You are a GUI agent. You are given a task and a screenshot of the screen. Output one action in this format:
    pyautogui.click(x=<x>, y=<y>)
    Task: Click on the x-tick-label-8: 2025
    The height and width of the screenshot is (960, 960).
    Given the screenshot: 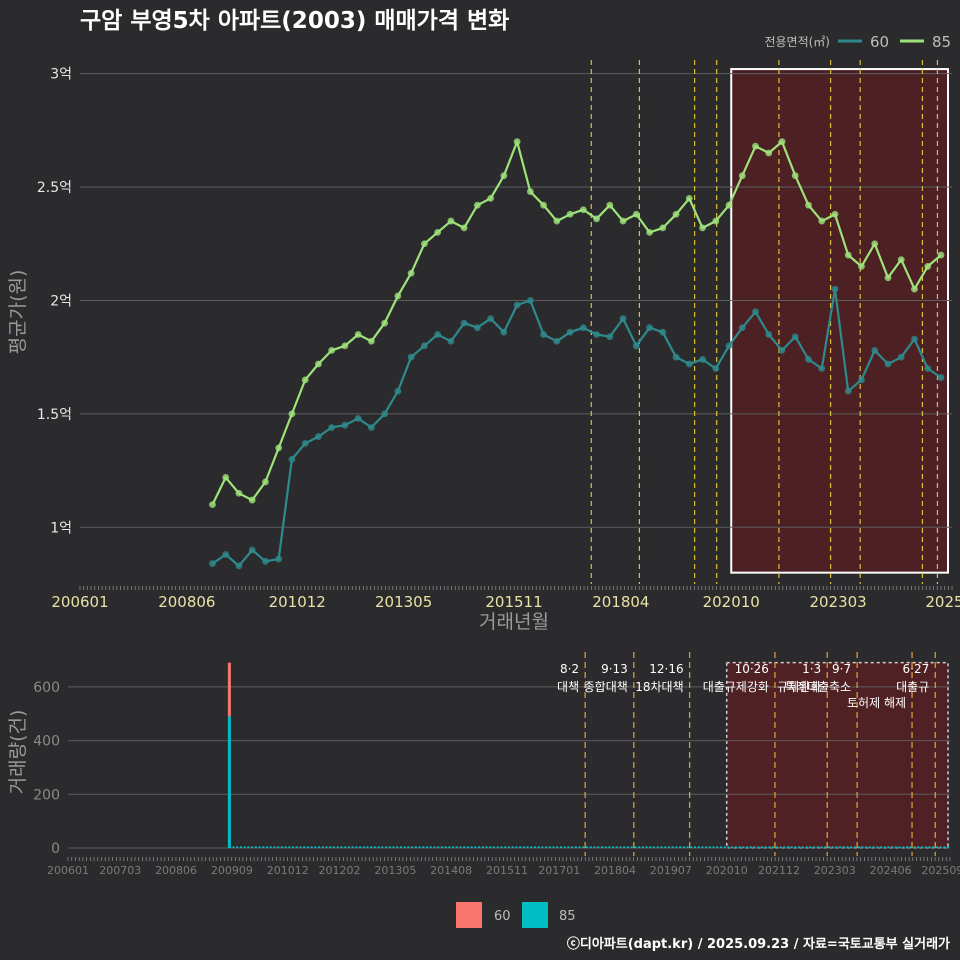 What is the action you would take?
    pyautogui.click(x=942, y=602)
    